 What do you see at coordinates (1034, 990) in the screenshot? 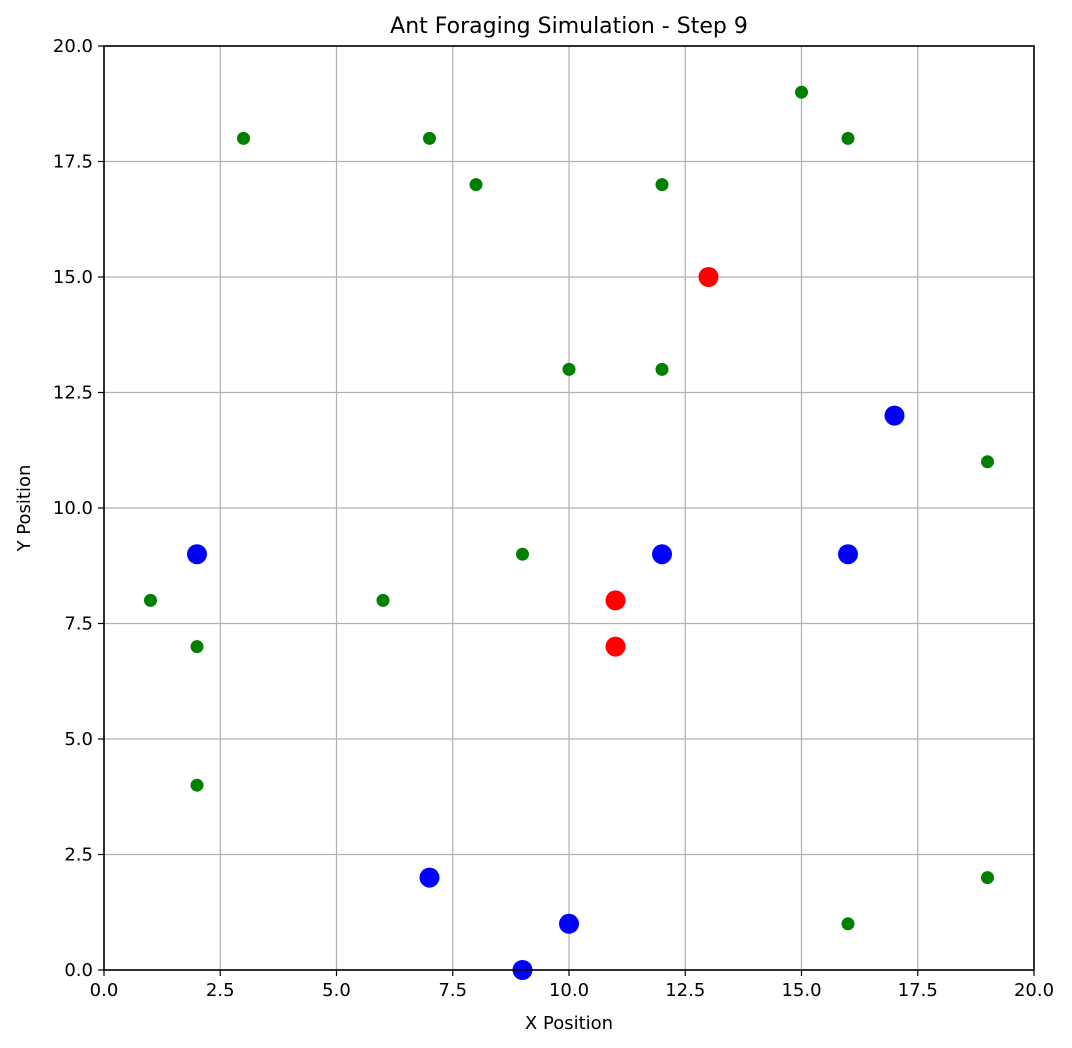
I see `x-tick-label: 20.0` at bounding box center [1034, 990].